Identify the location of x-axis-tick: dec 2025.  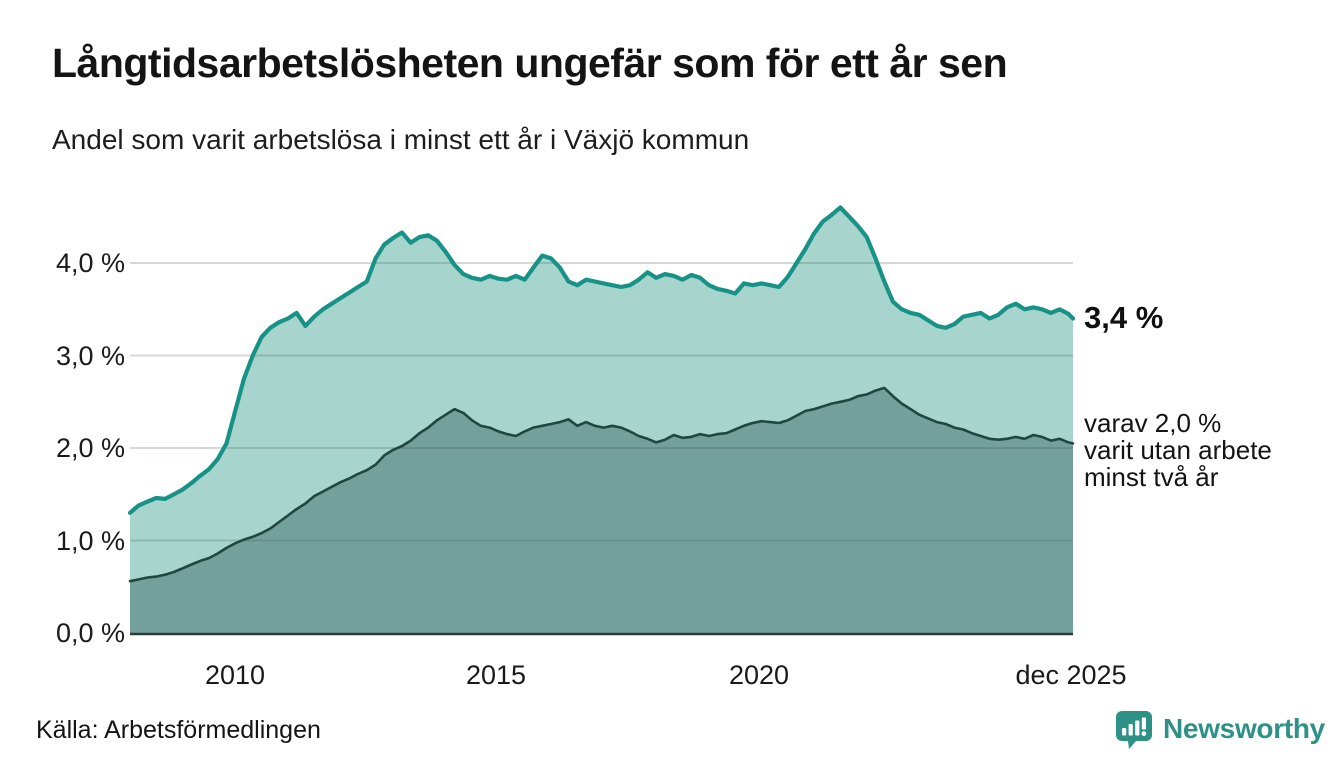
(1071, 675).